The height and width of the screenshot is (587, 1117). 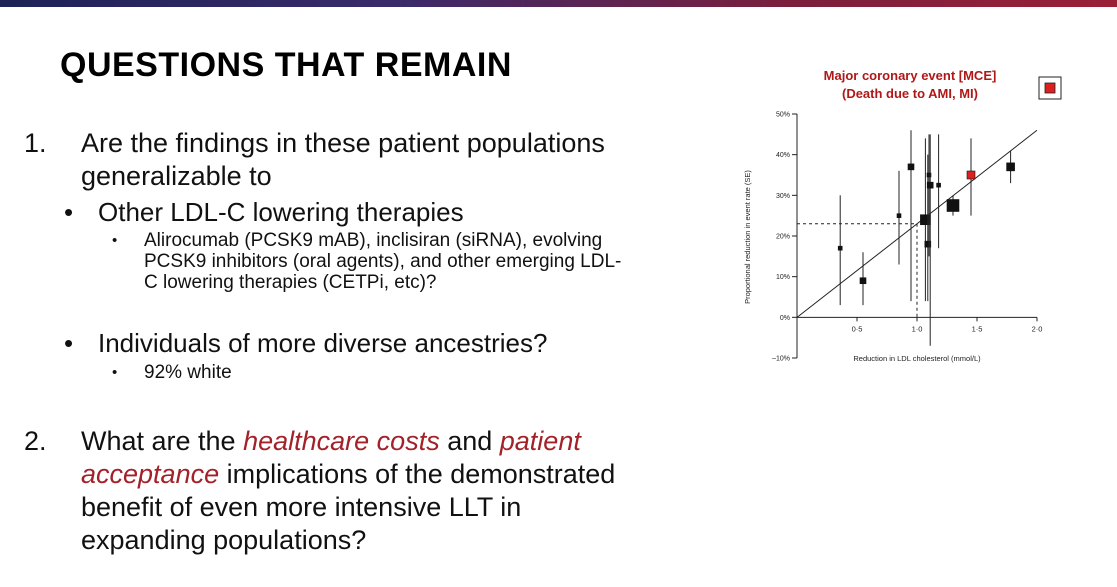 What do you see at coordinates (917, 358) in the screenshot?
I see `x-axis-label: Reduction in LDL cholesterol (mmol/L)` at bounding box center [917, 358].